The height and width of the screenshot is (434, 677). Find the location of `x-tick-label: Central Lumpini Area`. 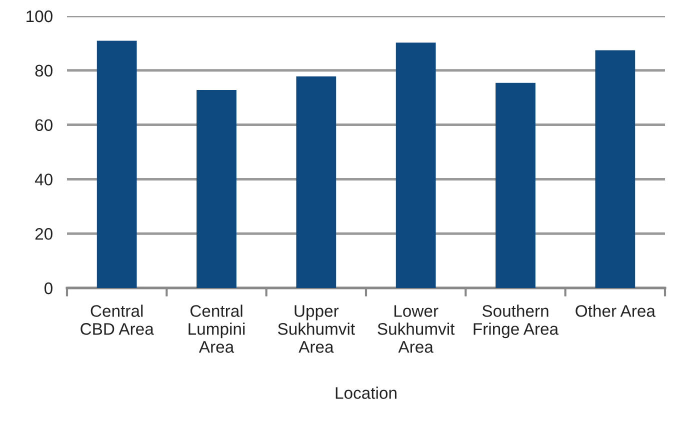

x-tick-label: Central Lumpini Area is located at coordinates (216, 328).